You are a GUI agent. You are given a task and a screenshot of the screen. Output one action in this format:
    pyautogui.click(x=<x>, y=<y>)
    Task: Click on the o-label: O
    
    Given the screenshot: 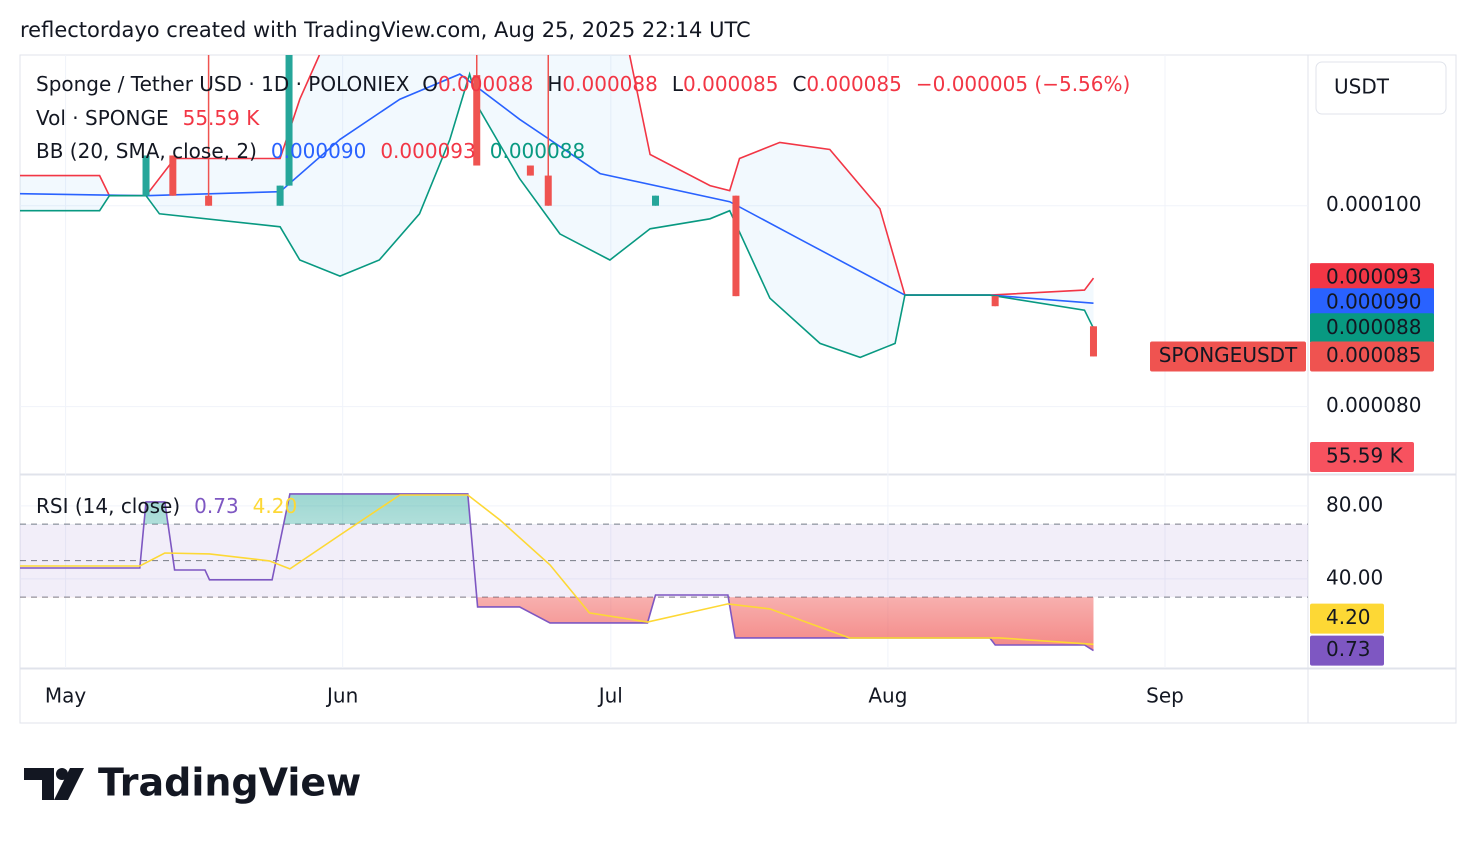 What is the action you would take?
    pyautogui.click(x=430, y=84)
    